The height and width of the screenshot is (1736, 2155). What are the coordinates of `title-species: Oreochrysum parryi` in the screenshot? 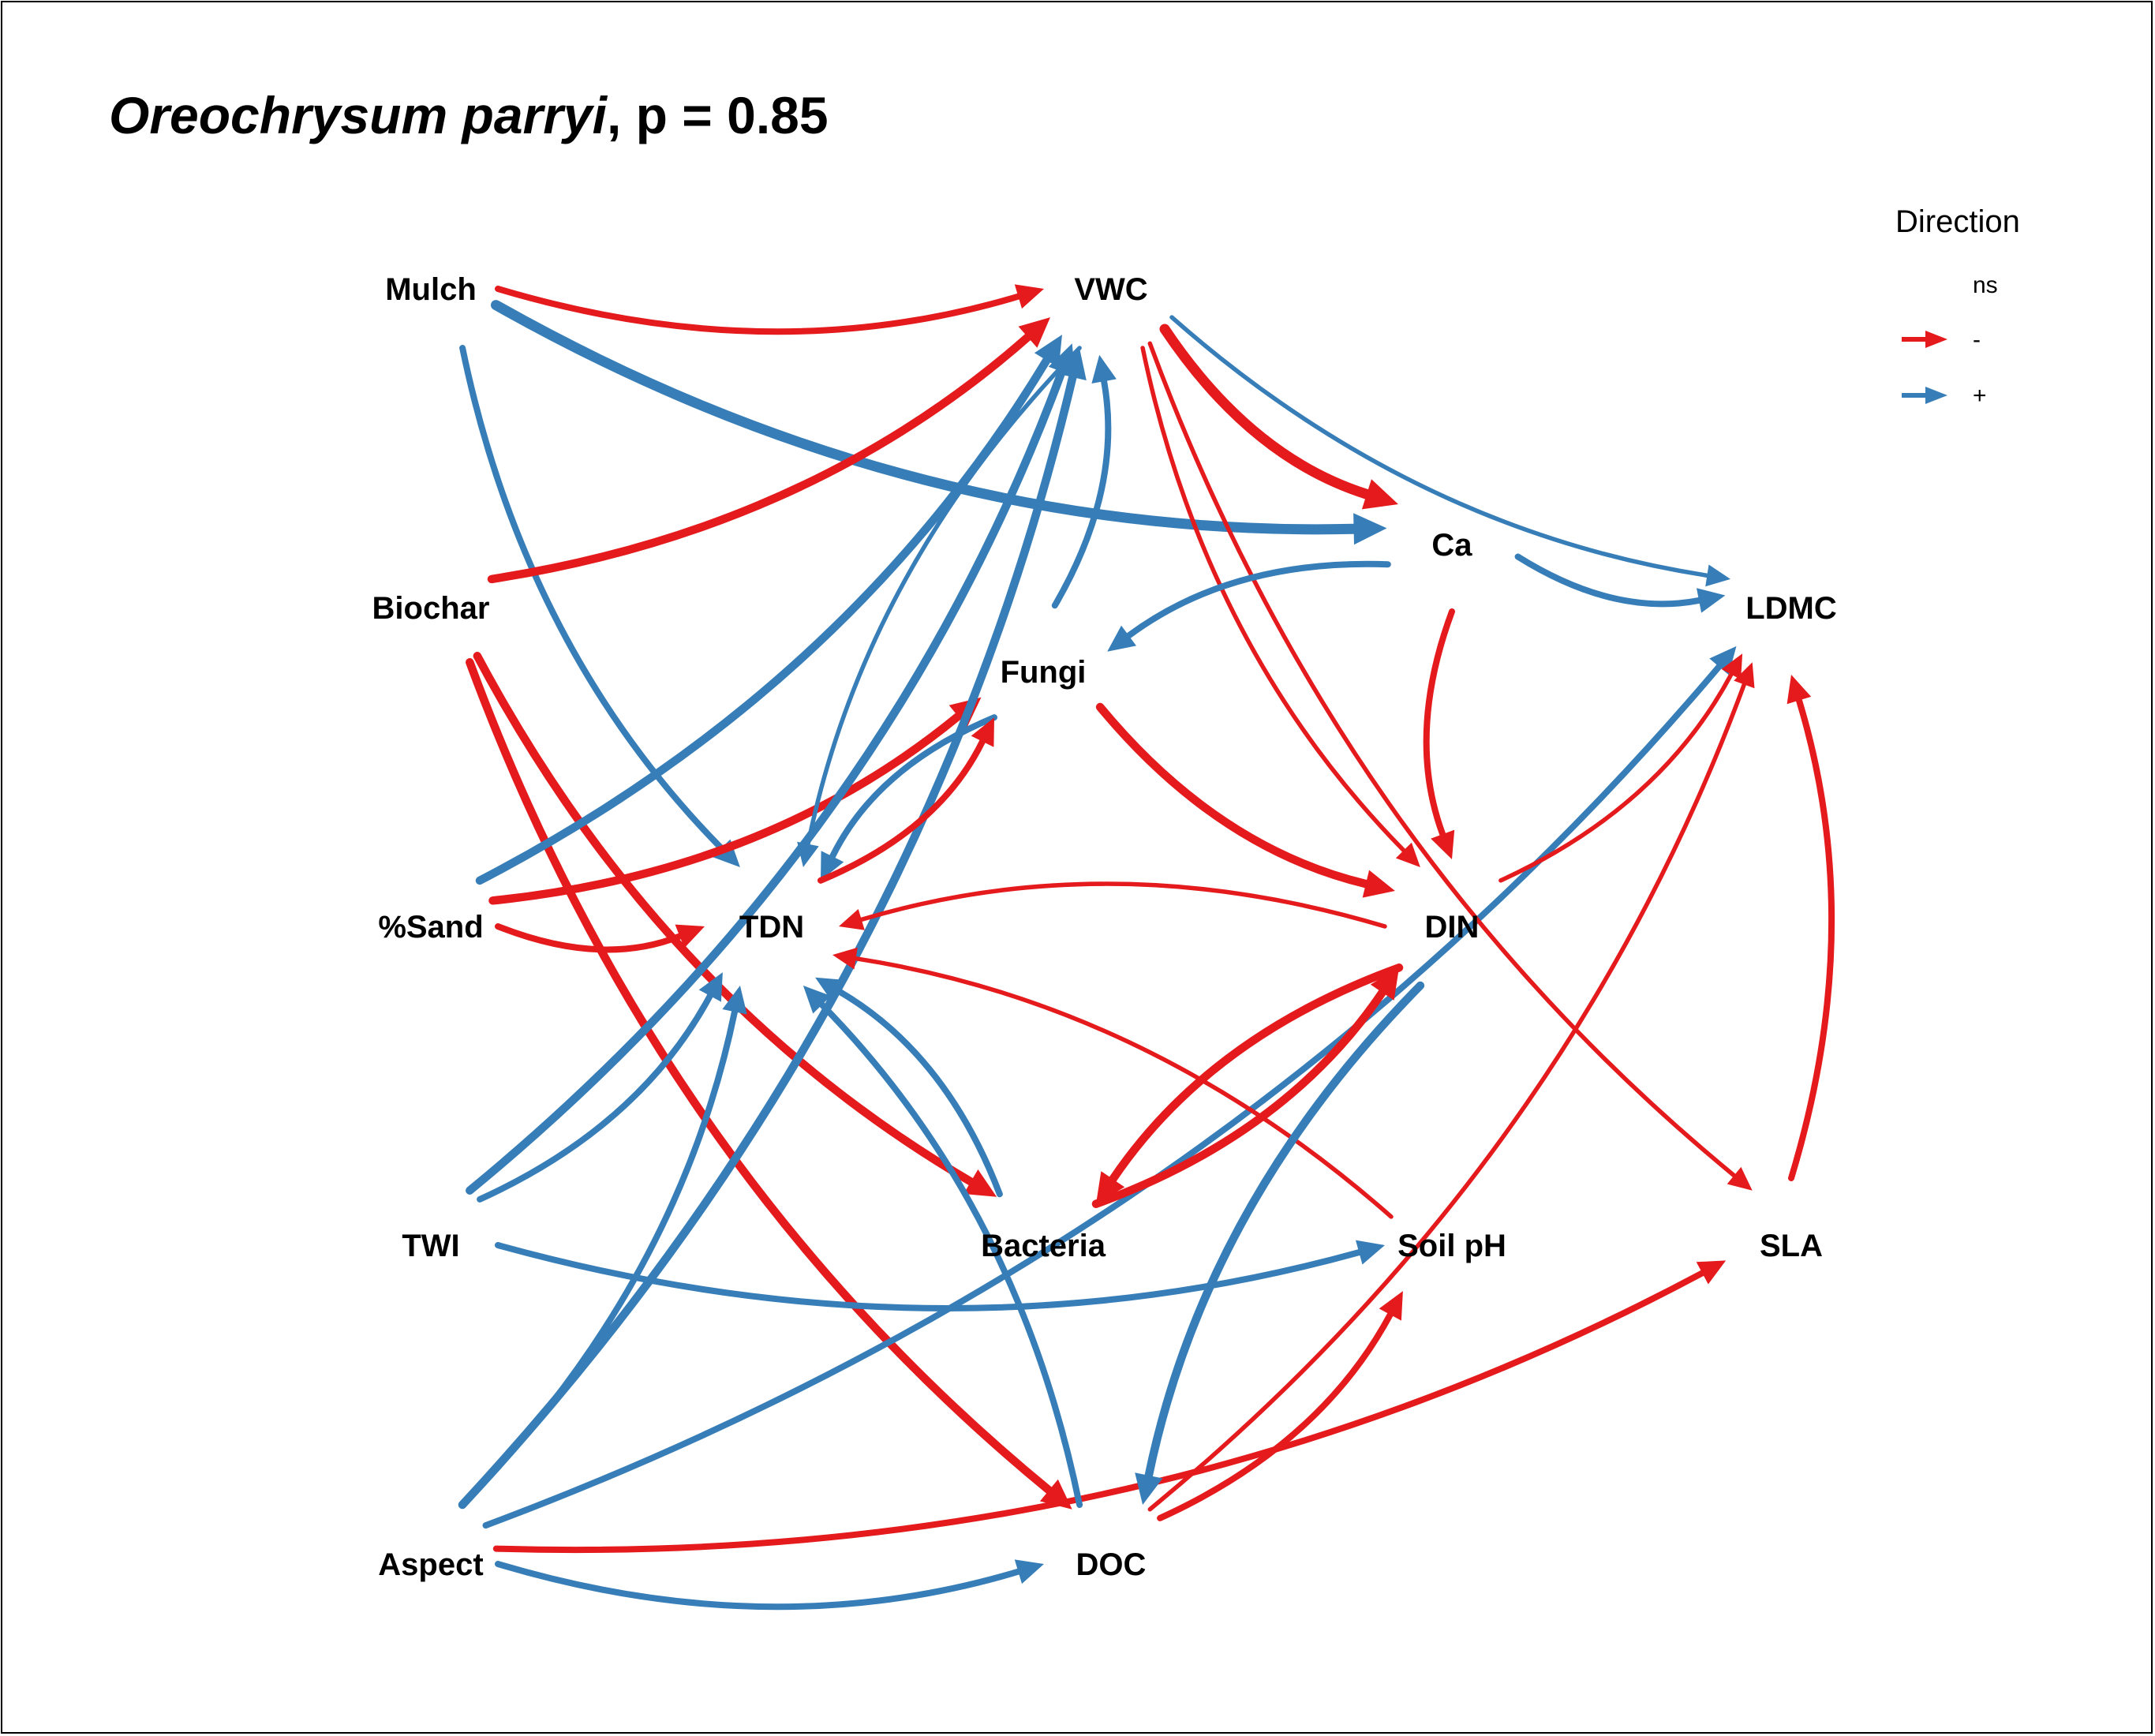 It's located at (358, 115).